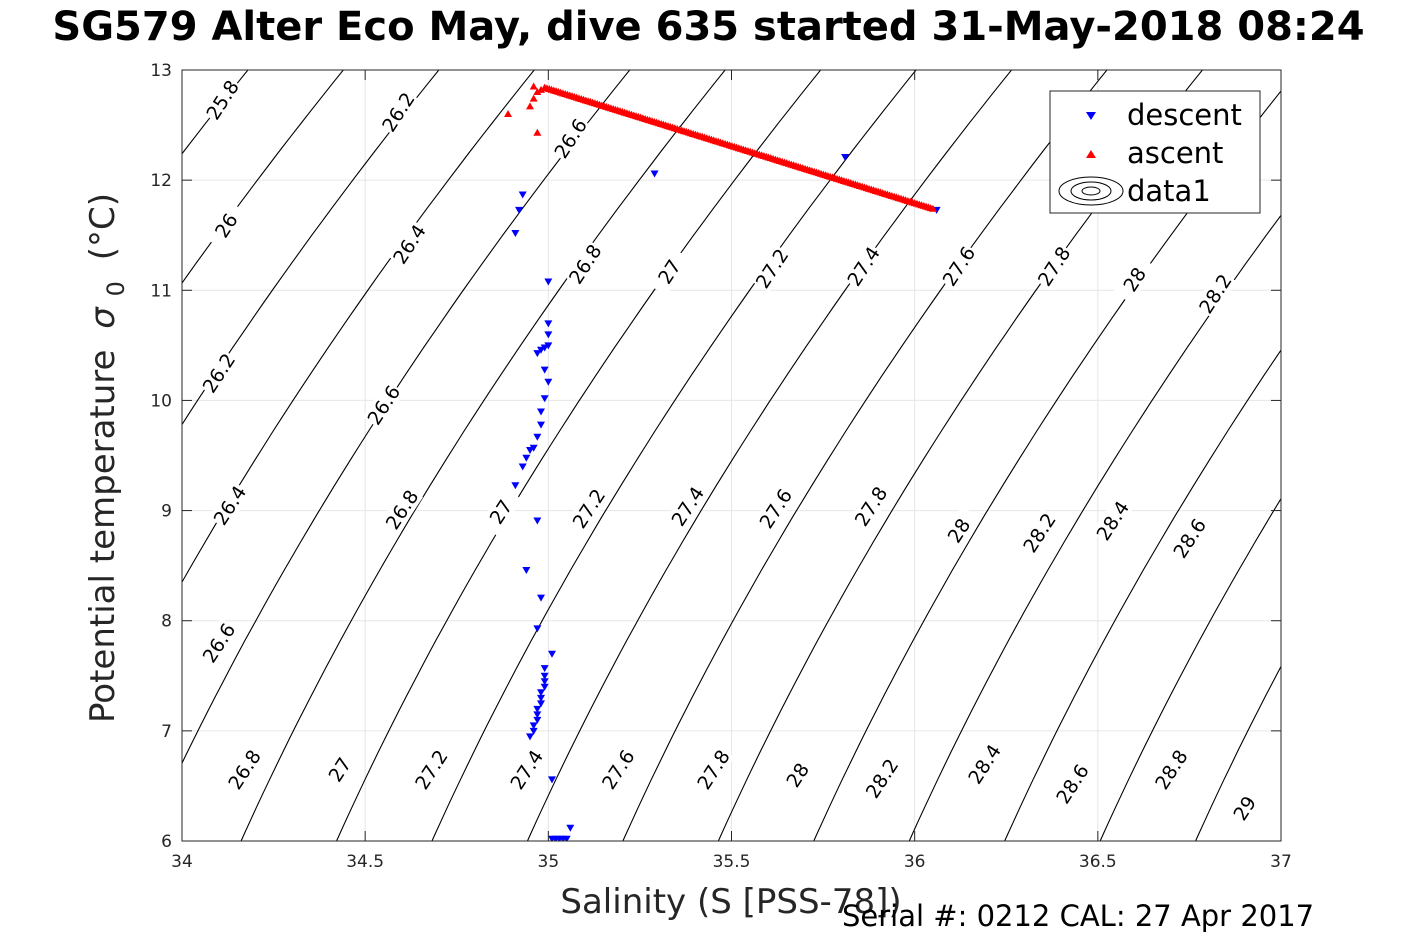  I want to click on legend-ascent-label: ascent, so click(1175, 153).